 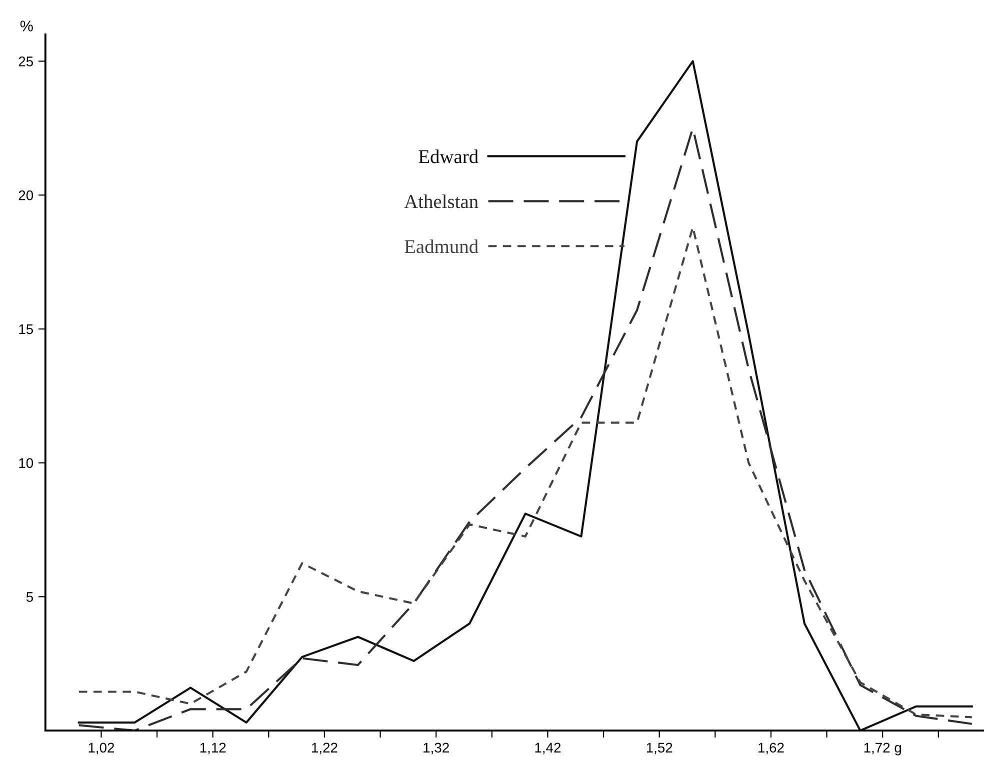 I want to click on x-tick-label: 1,62, so click(x=771, y=748).